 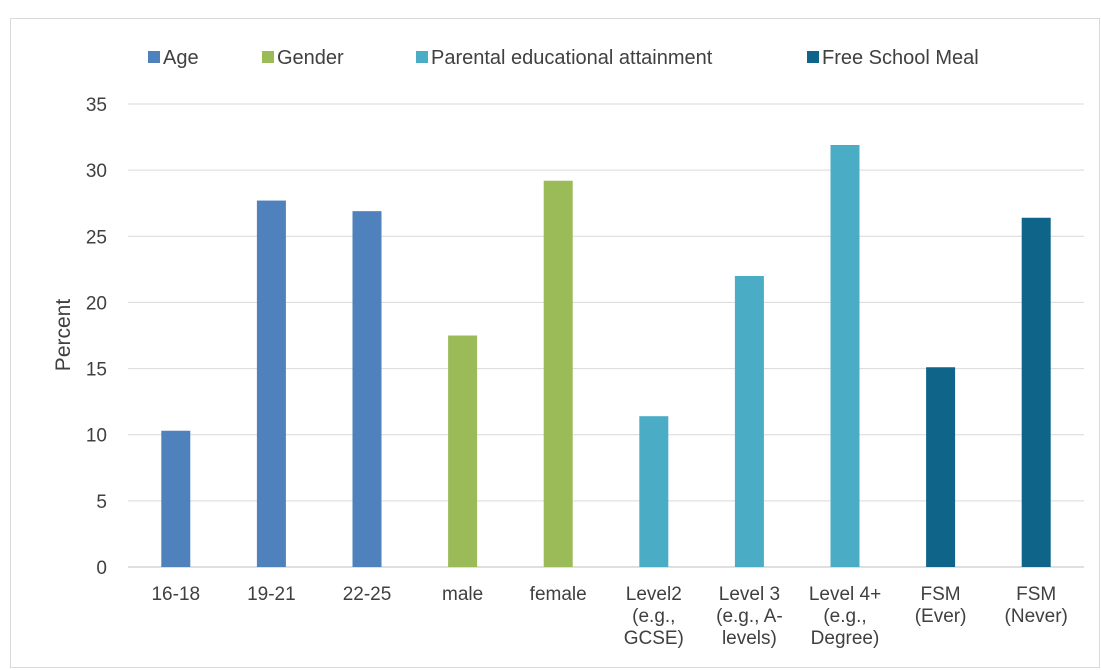 What do you see at coordinates (96, 171) in the screenshot?
I see `y-tick-label: 30` at bounding box center [96, 171].